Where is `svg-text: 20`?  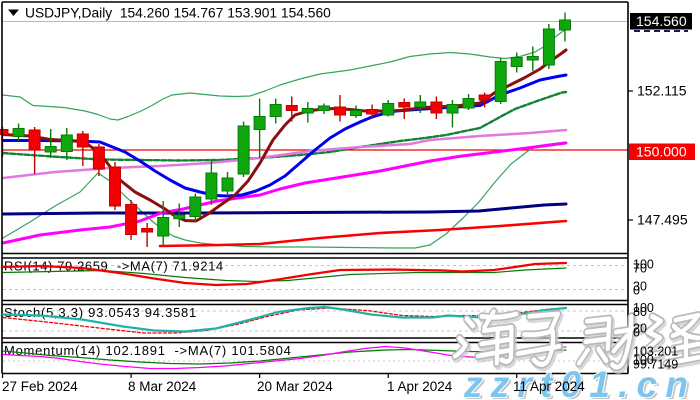
svg-text: 20 is located at coordinates (640, 329).